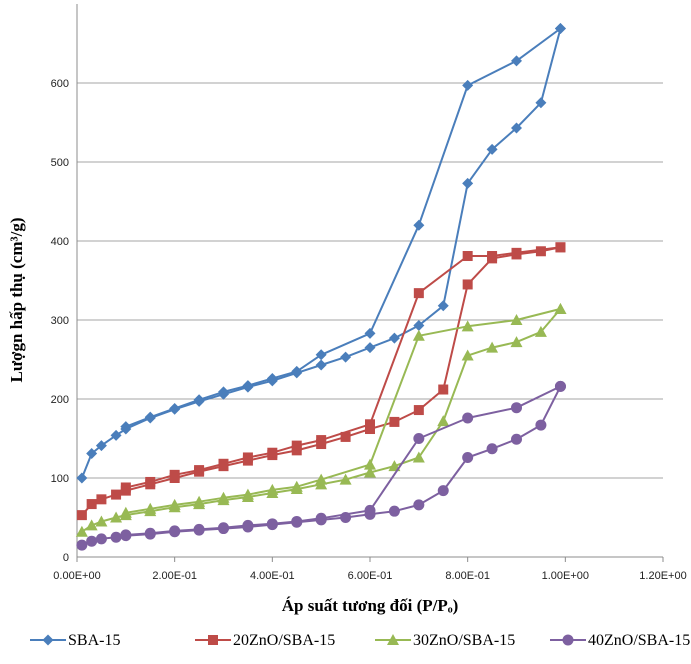 Image resolution: width=691 pixels, height=664 pixels. Describe the element at coordinates (174, 576) in the screenshot. I see `x-tick-label: 2.00E-01` at that location.